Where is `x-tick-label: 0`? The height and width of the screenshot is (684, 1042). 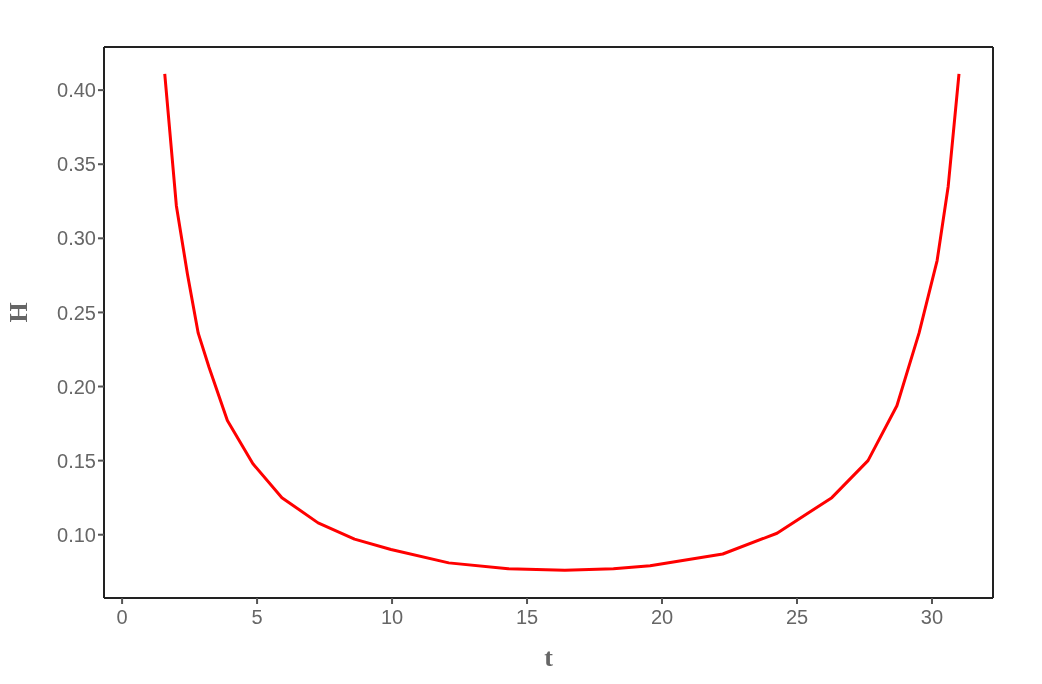 x-tick-label: 0 is located at coordinates (122, 617).